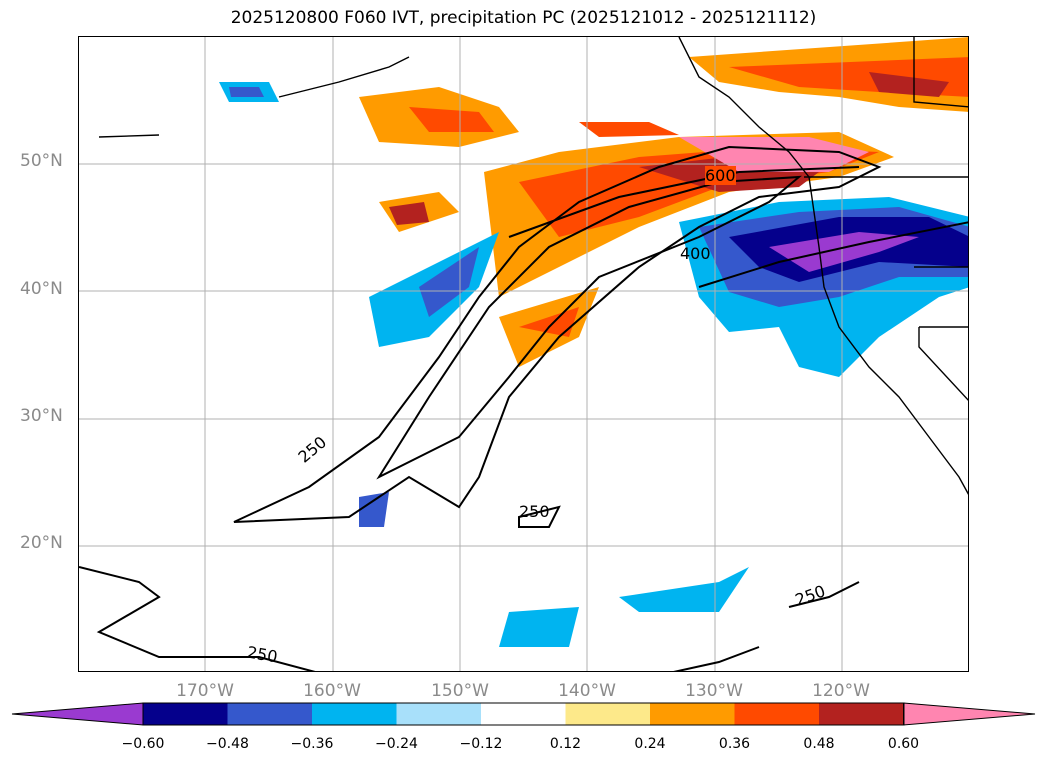 The height and width of the screenshot is (765, 1047). I want to click on colorbar-tick-label: −0.12, so click(481, 744).